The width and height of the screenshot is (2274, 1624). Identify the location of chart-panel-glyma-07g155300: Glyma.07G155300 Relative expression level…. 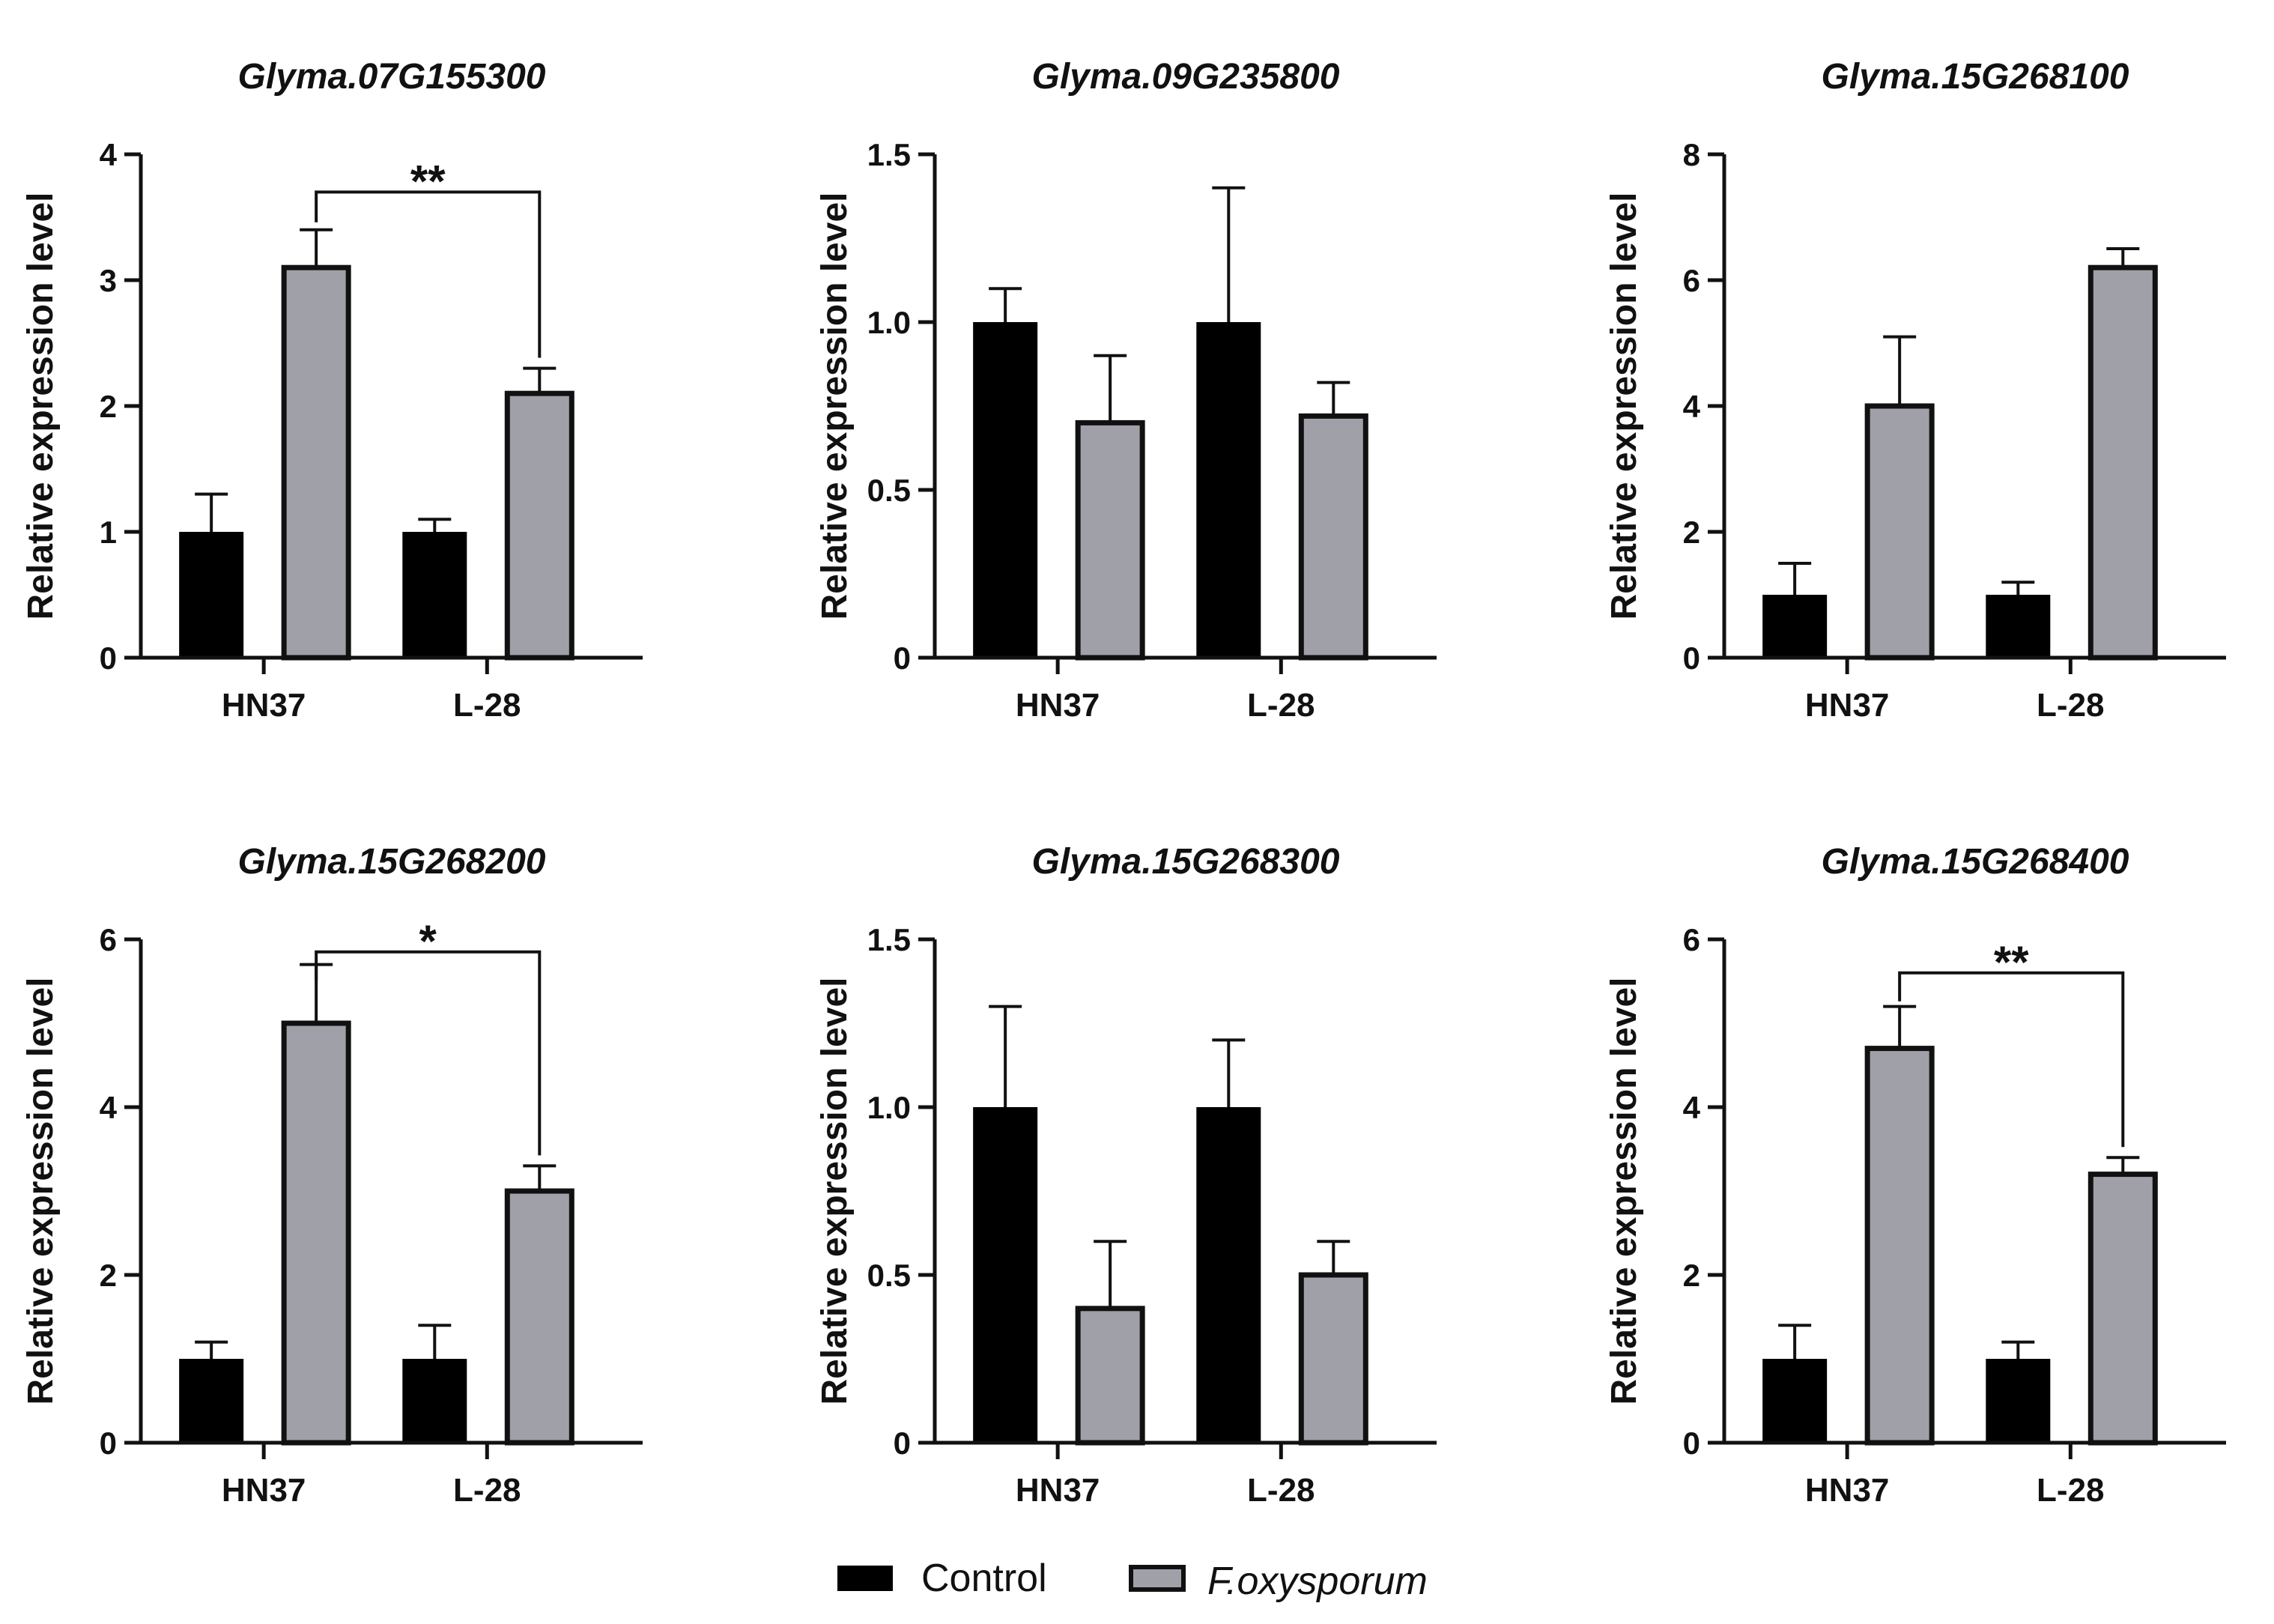
(332, 390).